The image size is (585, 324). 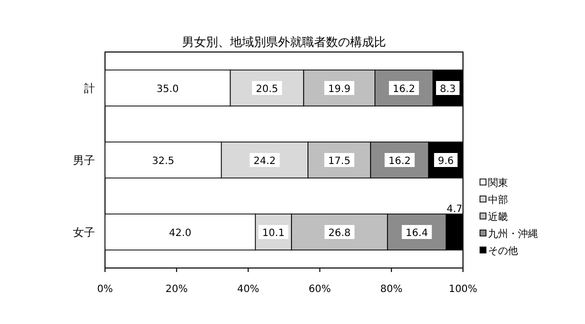 I want to click on legend-label: その他, so click(x=503, y=251).